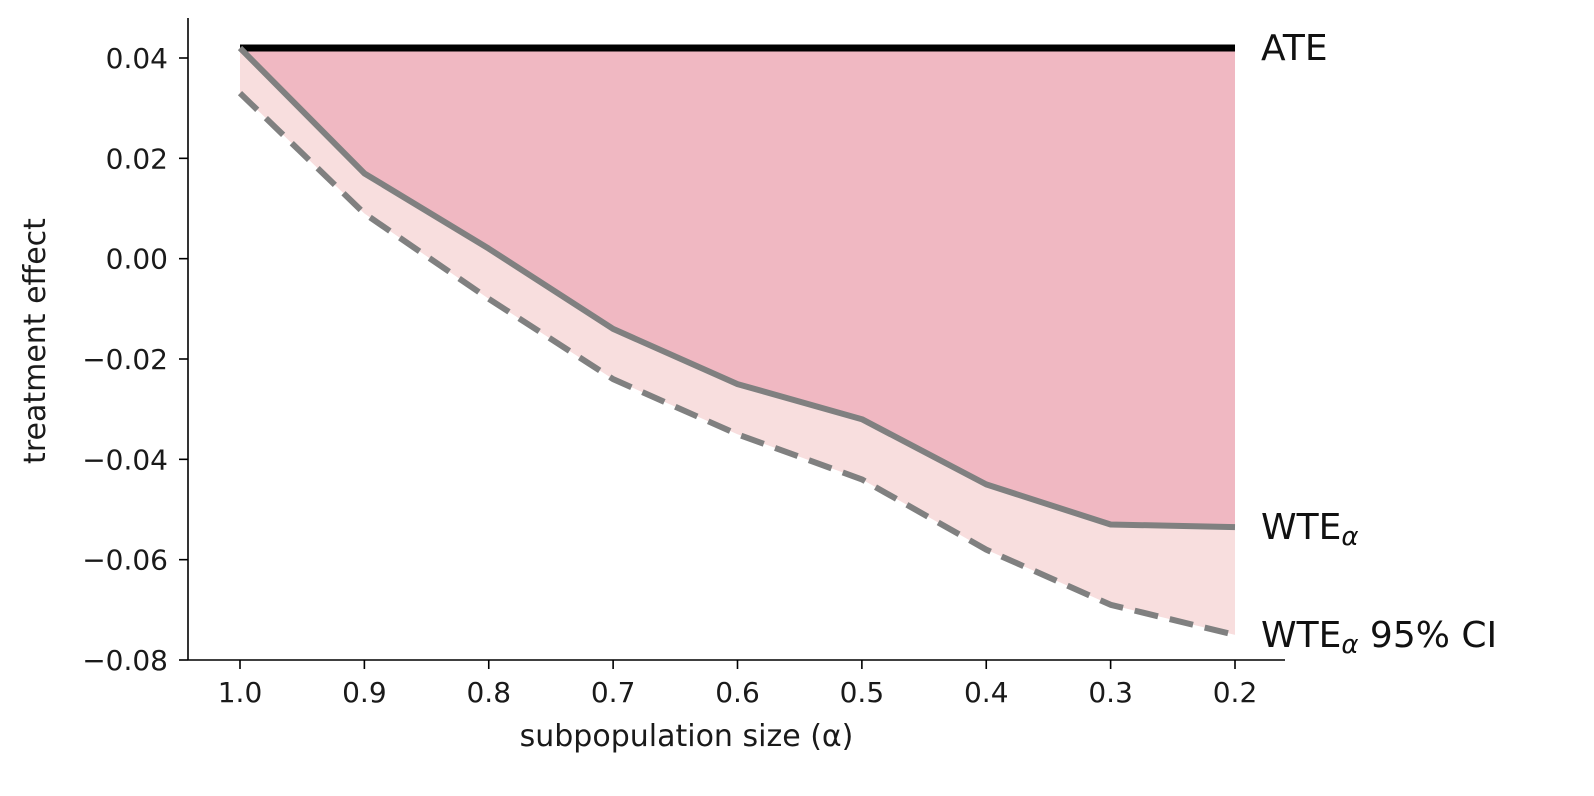  I want to click on x-tick-label: 0.8, so click(488, 692).